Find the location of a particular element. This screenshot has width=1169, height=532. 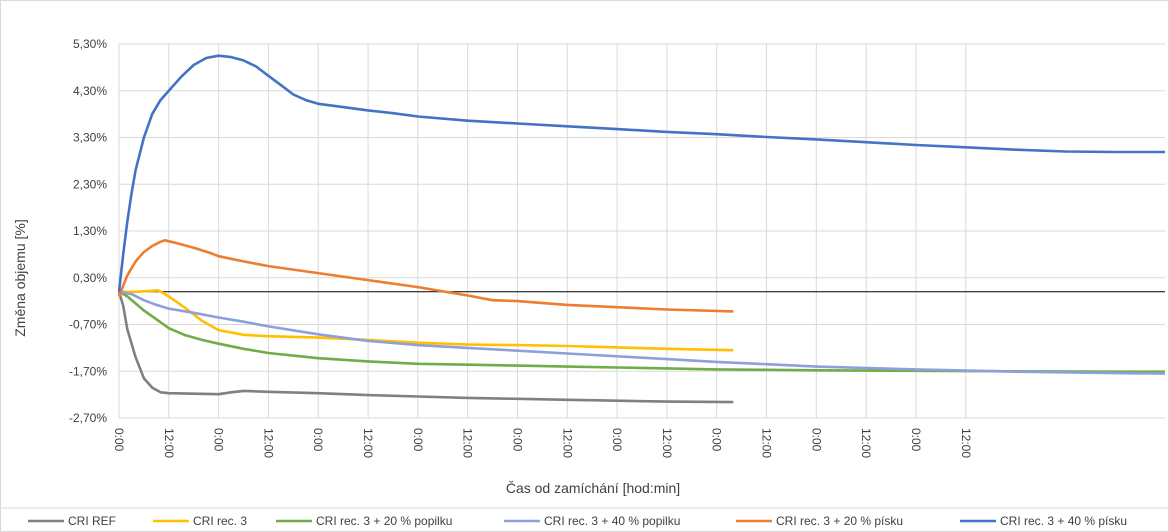

legend-label: CRI rec. 3 + 40 % písku is located at coordinates (1063, 521).